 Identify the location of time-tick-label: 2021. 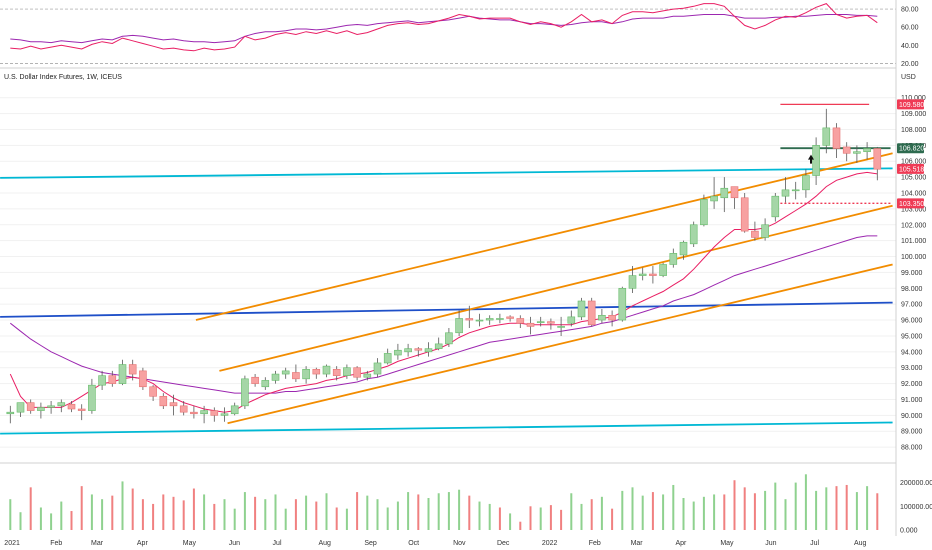
(12, 543).